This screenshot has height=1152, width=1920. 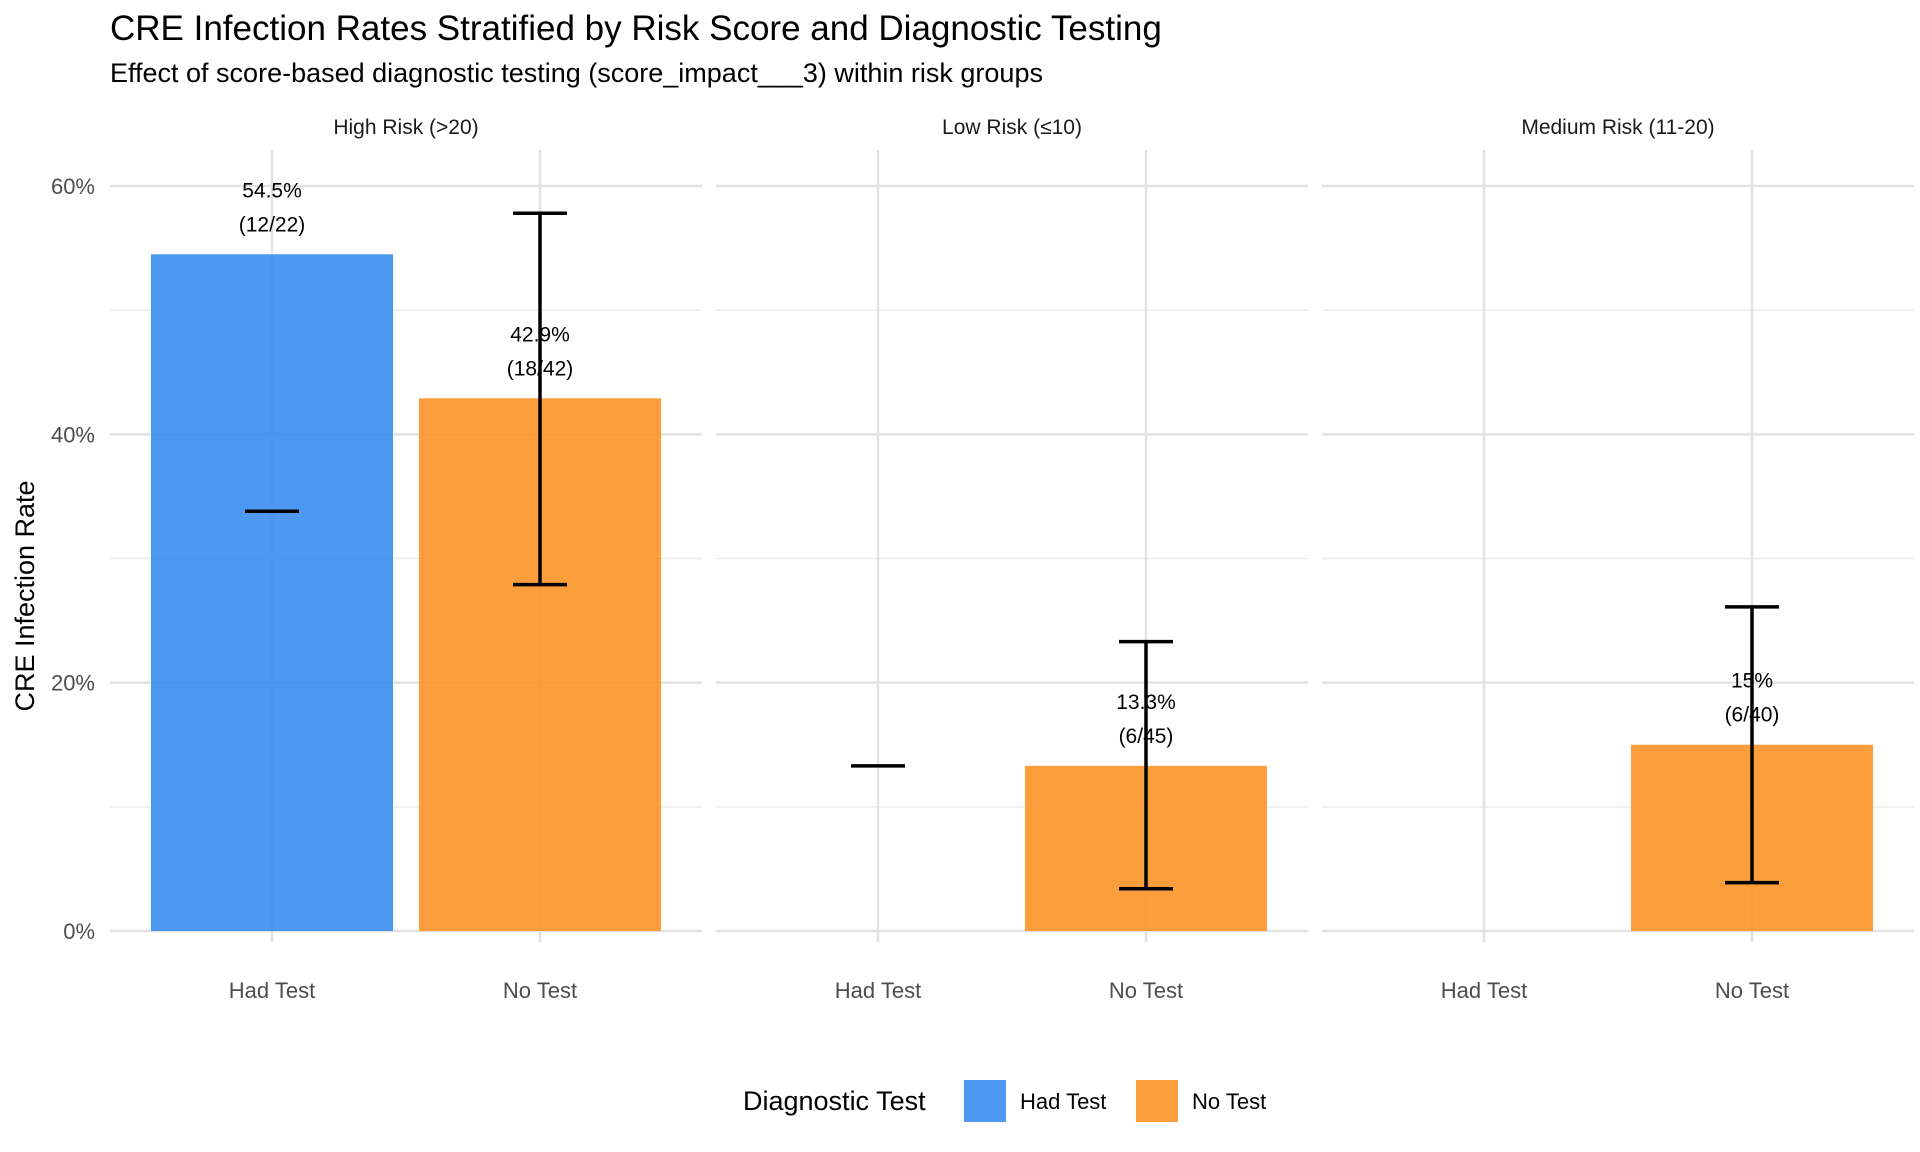 What do you see at coordinates (73, 186) in the screenshot?
I see `y-tick-label: 60%` at bounding box center [73, 186].